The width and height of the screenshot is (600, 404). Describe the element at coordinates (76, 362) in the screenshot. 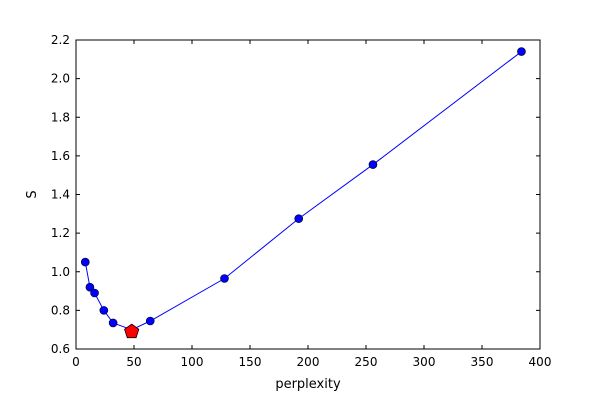

I see `x-tick-label: 0` at that location.